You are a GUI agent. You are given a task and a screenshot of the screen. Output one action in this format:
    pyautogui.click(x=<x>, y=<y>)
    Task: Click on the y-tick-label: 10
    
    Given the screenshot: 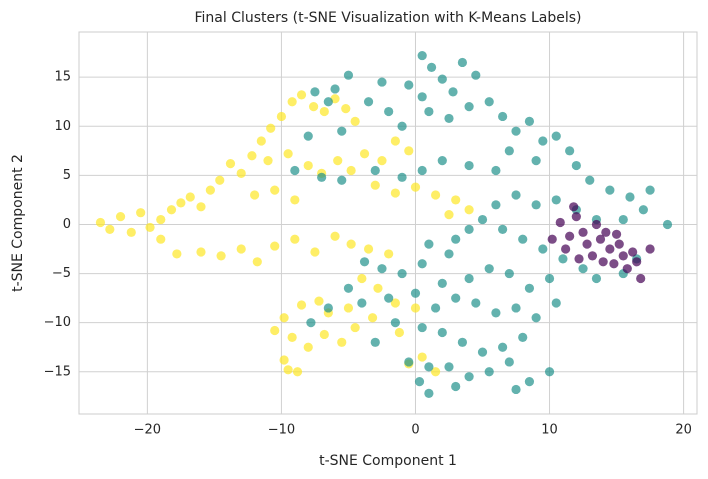 What is the action you would take?
    pyautogui.click(x=62, y=126)
    